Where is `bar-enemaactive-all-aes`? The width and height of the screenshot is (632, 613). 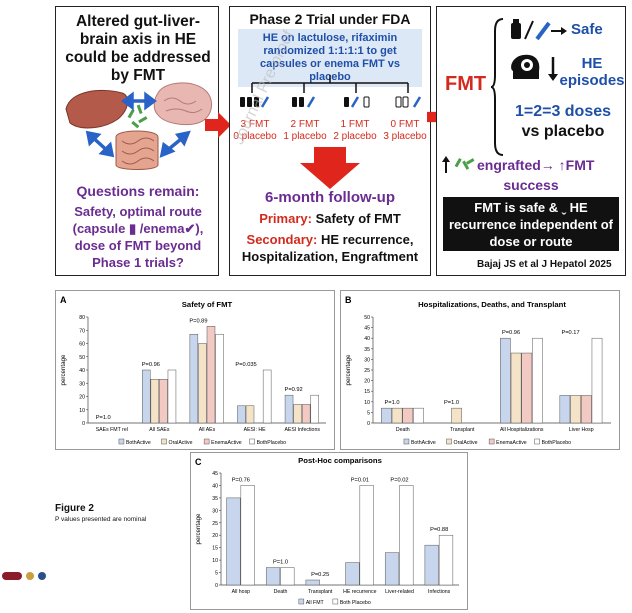
bar-enemaactive-all-aes is located at coordinates (211, 375).